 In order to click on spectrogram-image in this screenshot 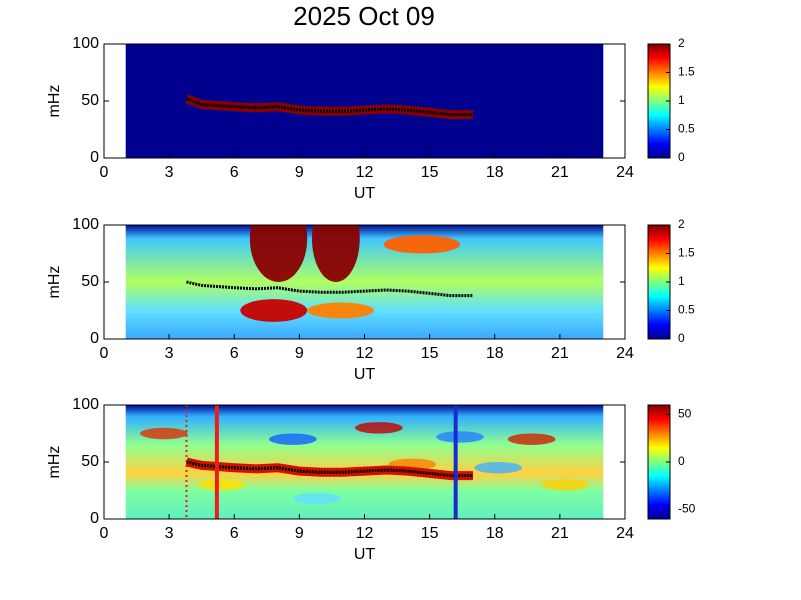, I will do `click(364, 282)`.